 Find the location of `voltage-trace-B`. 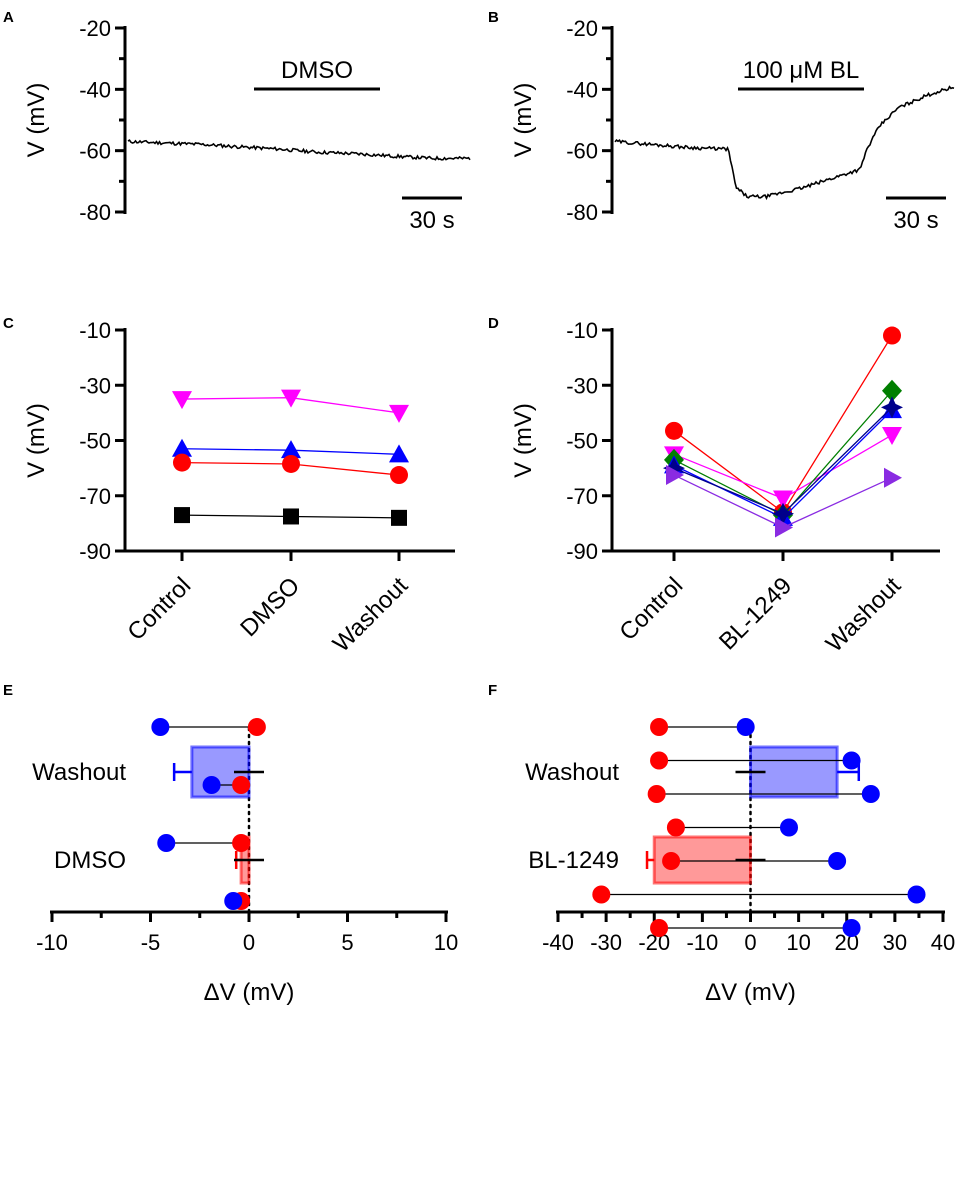

voltage-trace-B is located at coordinates (784, 143).